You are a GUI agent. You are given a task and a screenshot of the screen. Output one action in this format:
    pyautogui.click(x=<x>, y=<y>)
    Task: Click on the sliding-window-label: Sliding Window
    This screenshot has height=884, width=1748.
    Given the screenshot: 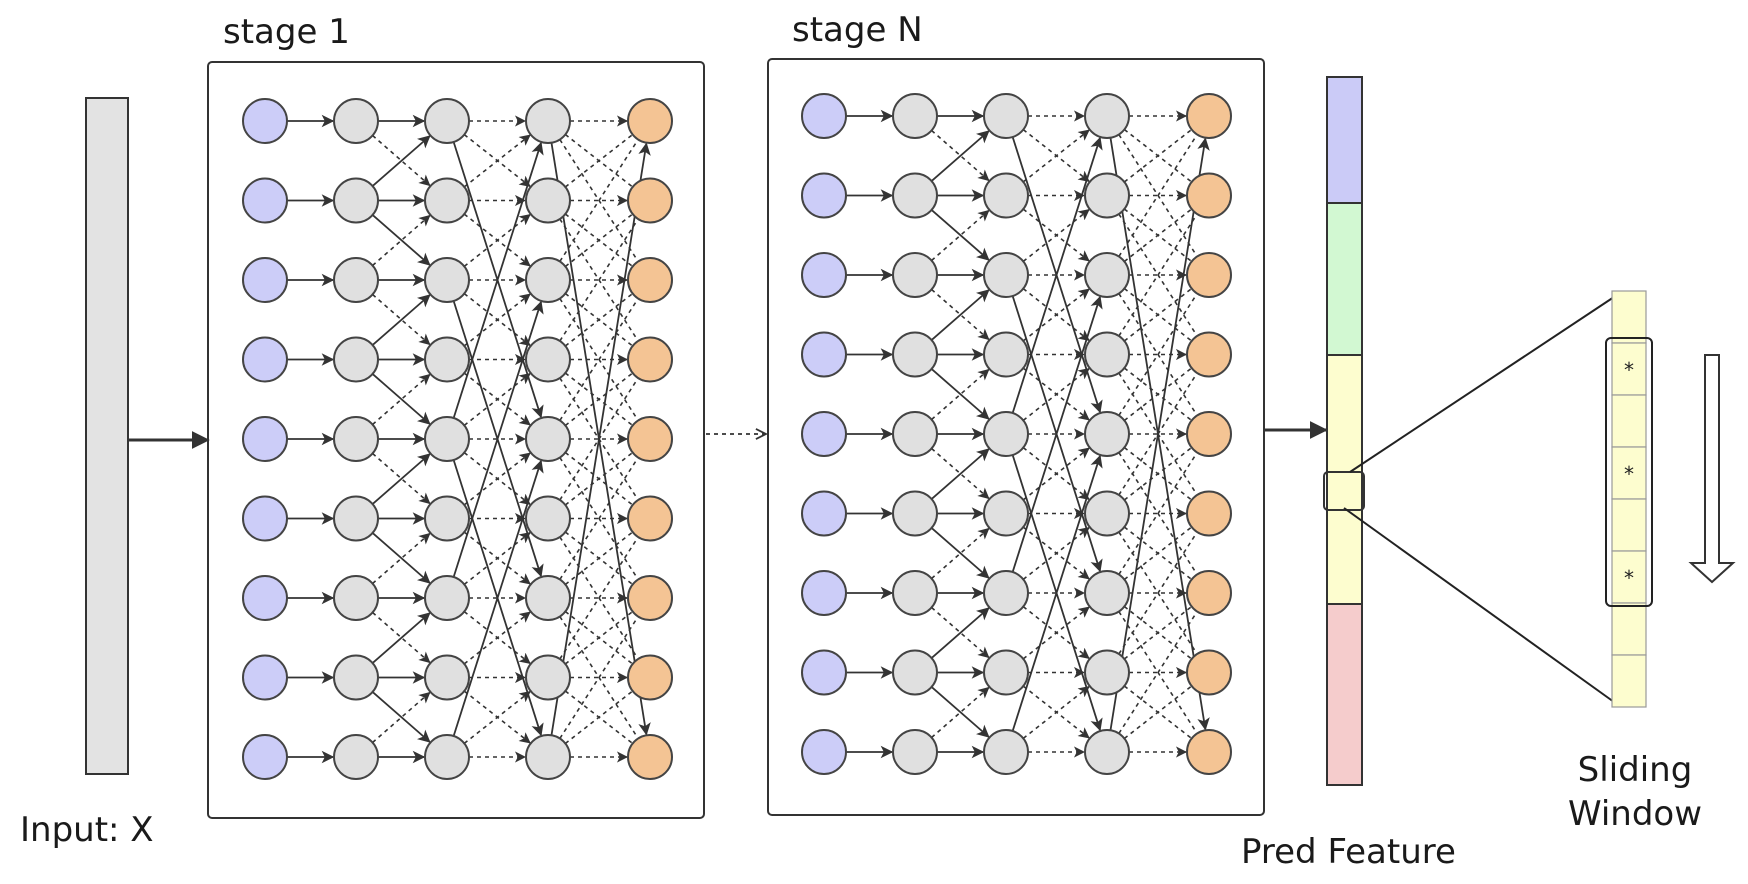 What is the action you would take?
    pyautogui.click(x=1635, y=792)
    